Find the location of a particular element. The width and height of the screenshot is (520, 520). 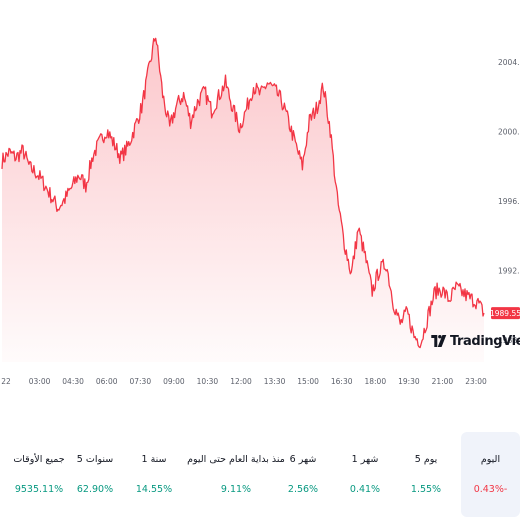

performance-period-0: جميع الأوقات 9535.11% is located at coordinates (39, 474).